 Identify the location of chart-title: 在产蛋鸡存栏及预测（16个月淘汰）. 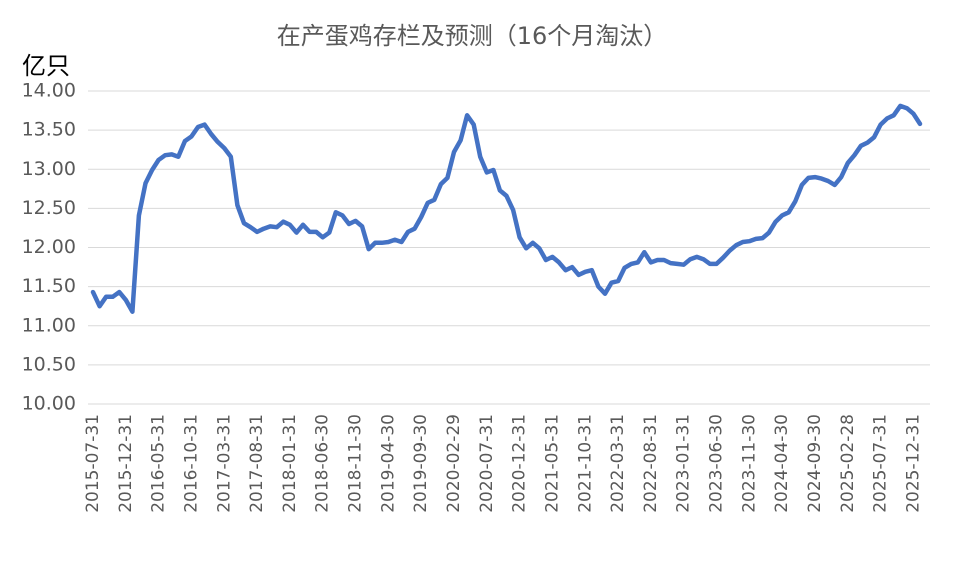
(472, 36).